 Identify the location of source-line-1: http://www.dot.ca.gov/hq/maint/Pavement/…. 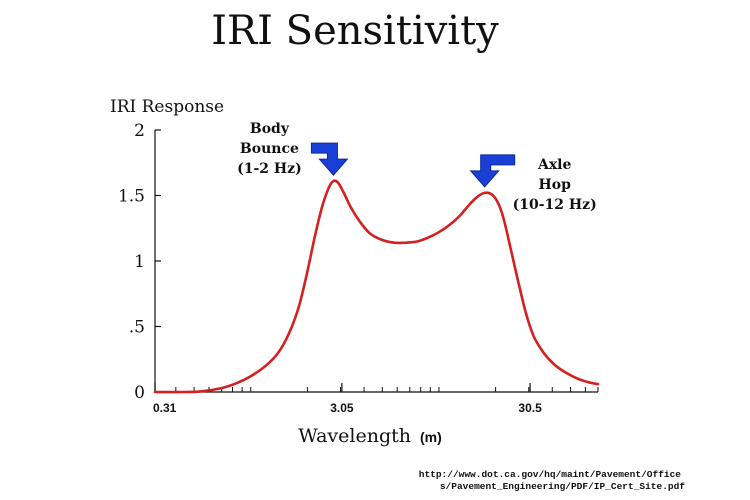
(550, 474).